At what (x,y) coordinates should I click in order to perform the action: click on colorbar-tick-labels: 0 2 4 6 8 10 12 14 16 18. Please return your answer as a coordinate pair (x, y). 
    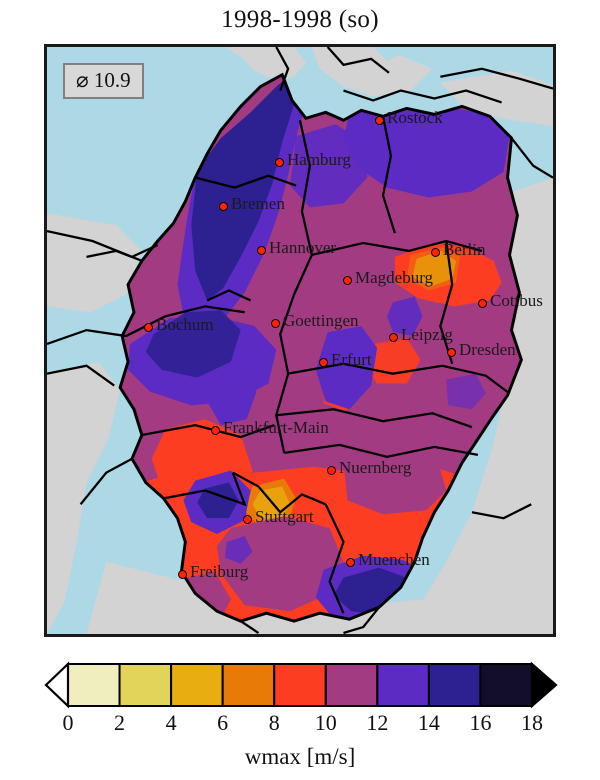
    Looking at the image, I should click on (300, 726).